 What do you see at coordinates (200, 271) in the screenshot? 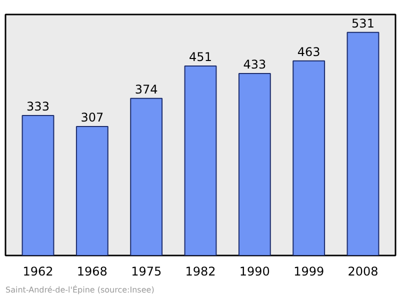
I see `x-tick-label: 1982` at bounding box center [200, 271].